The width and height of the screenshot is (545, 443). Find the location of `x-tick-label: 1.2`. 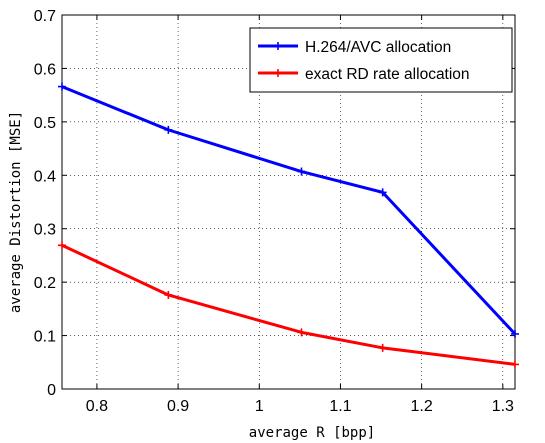

x-tick-label: 1.2 is located at coordinates (422, 406).